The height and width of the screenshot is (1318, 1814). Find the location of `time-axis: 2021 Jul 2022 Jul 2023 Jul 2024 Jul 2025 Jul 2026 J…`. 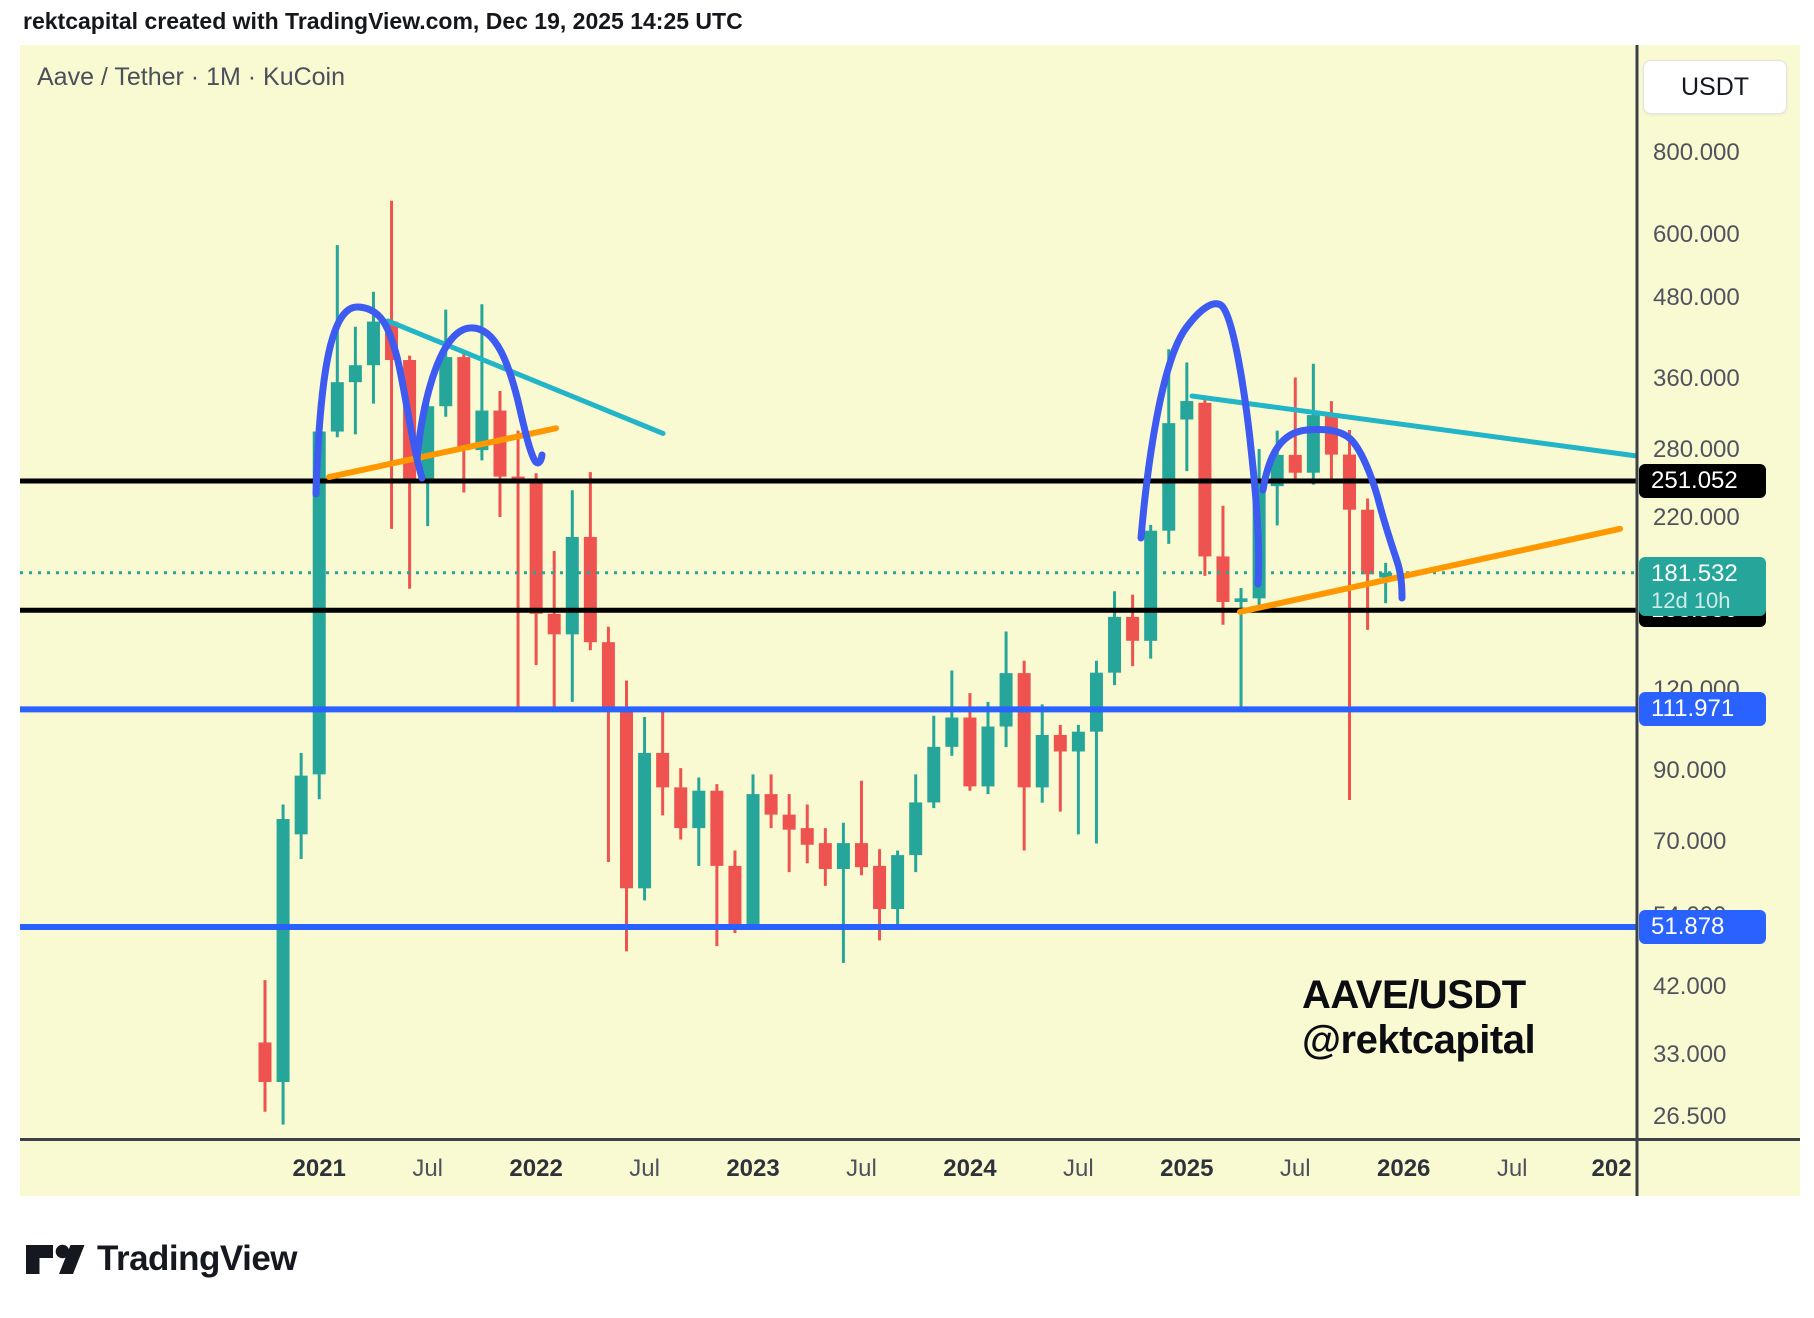

time-axis: 2021 Jul 2022 Jul 2023 Jul 2024 Jul 2025 Jul 2026 J… is located at coordinates (910, 1167).